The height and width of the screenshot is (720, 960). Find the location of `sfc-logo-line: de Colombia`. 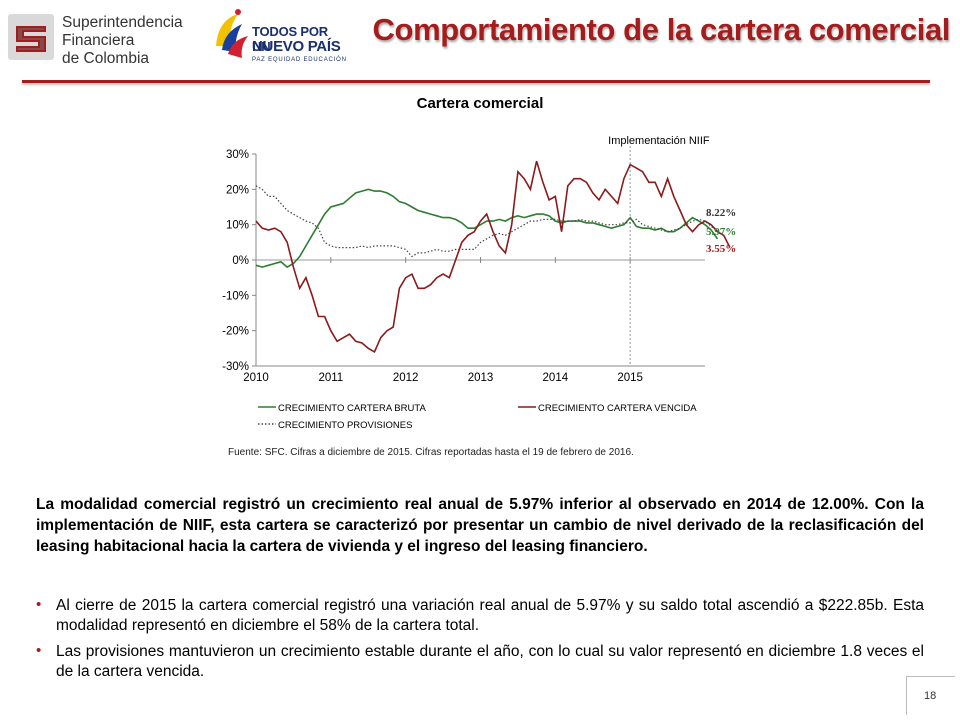

sfc-logo-line: de Colombia is located at coordinates (106, 58).